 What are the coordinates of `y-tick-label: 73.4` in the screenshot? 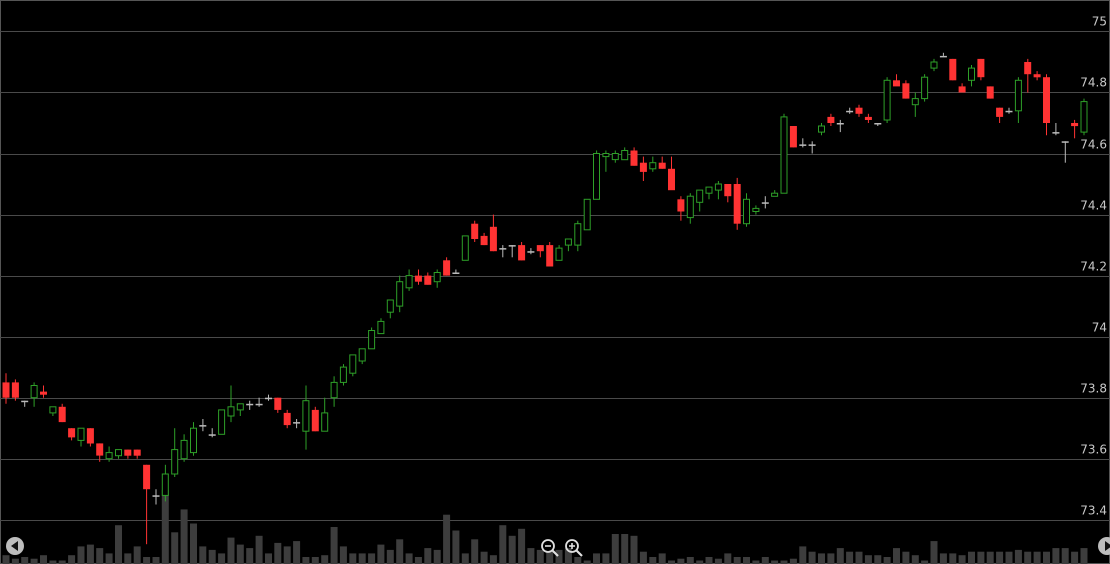 It's located at (1093, 511).